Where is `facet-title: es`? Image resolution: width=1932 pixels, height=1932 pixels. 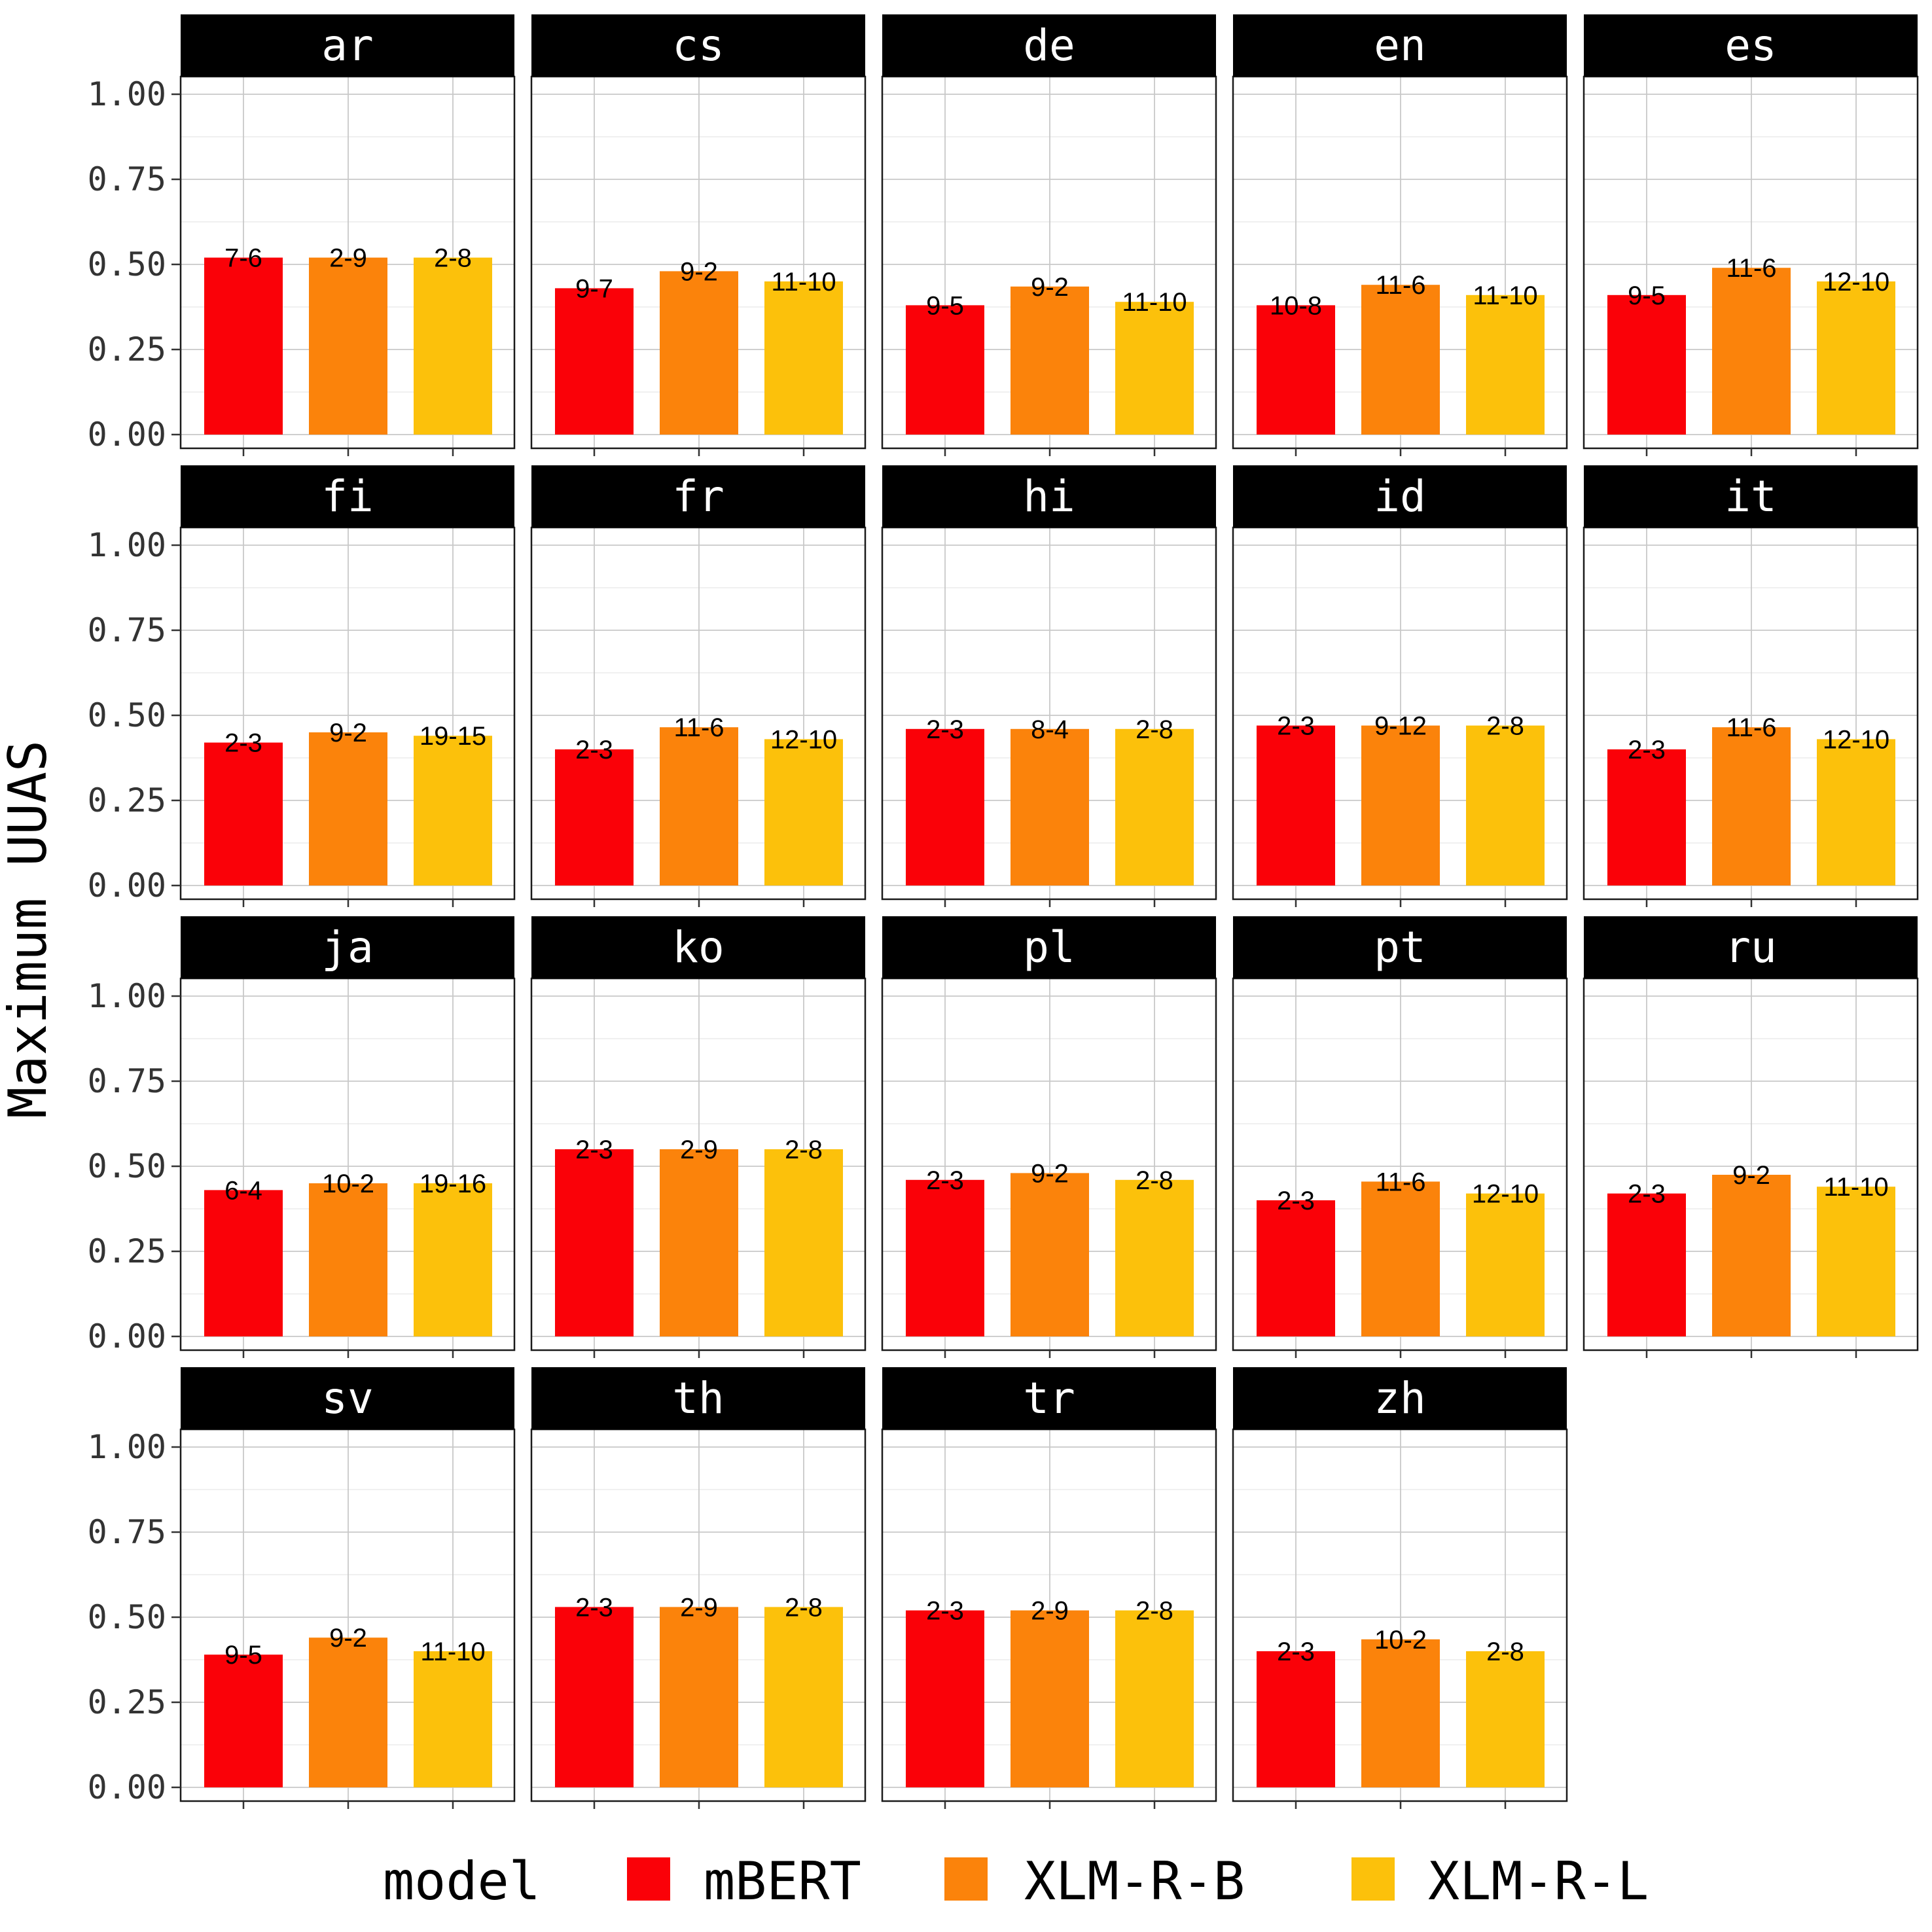 facet-title: es is located at coordinates (1750, 45).